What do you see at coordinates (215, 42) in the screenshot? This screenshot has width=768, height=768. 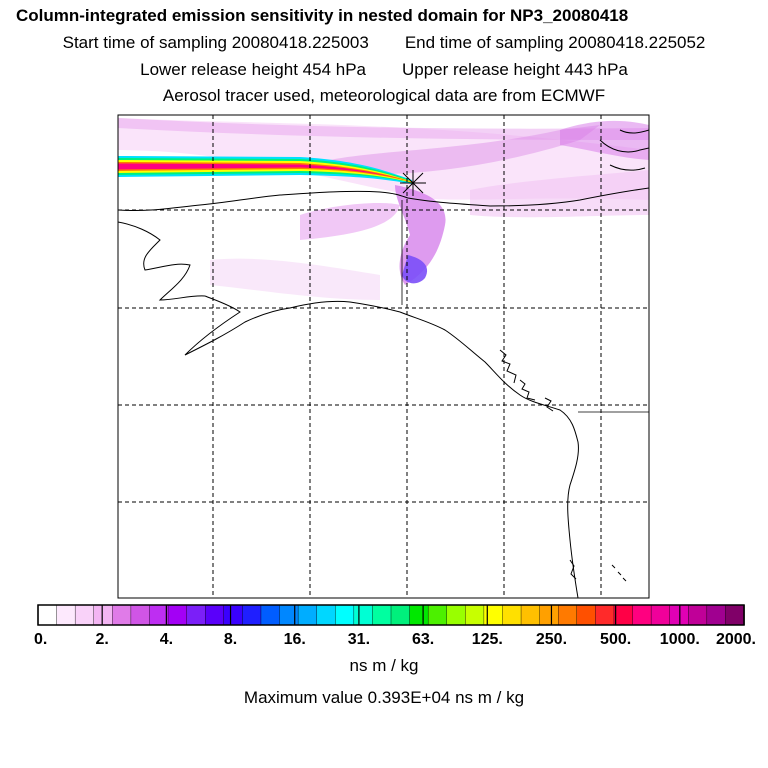 I see `sampling-start: Start time of sampling 20080418.225003` at bounding box center [215, 42].